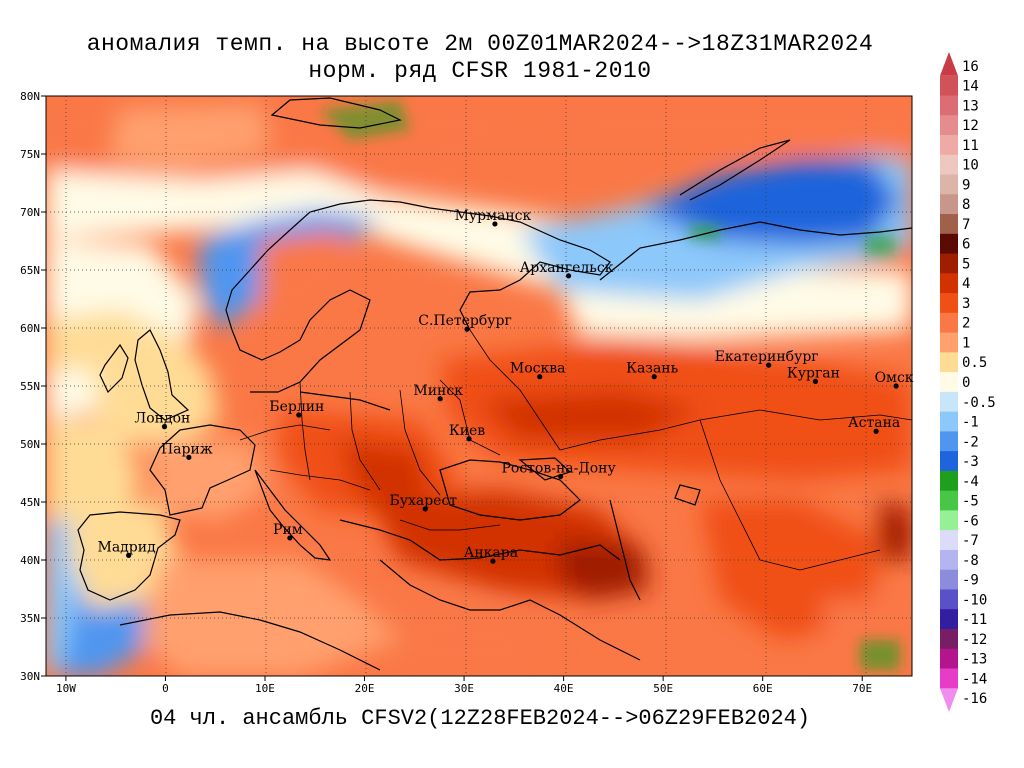 This screenshot has height=768, width=1024. I want to click on colorbar-label: -7, so click(970, 541).